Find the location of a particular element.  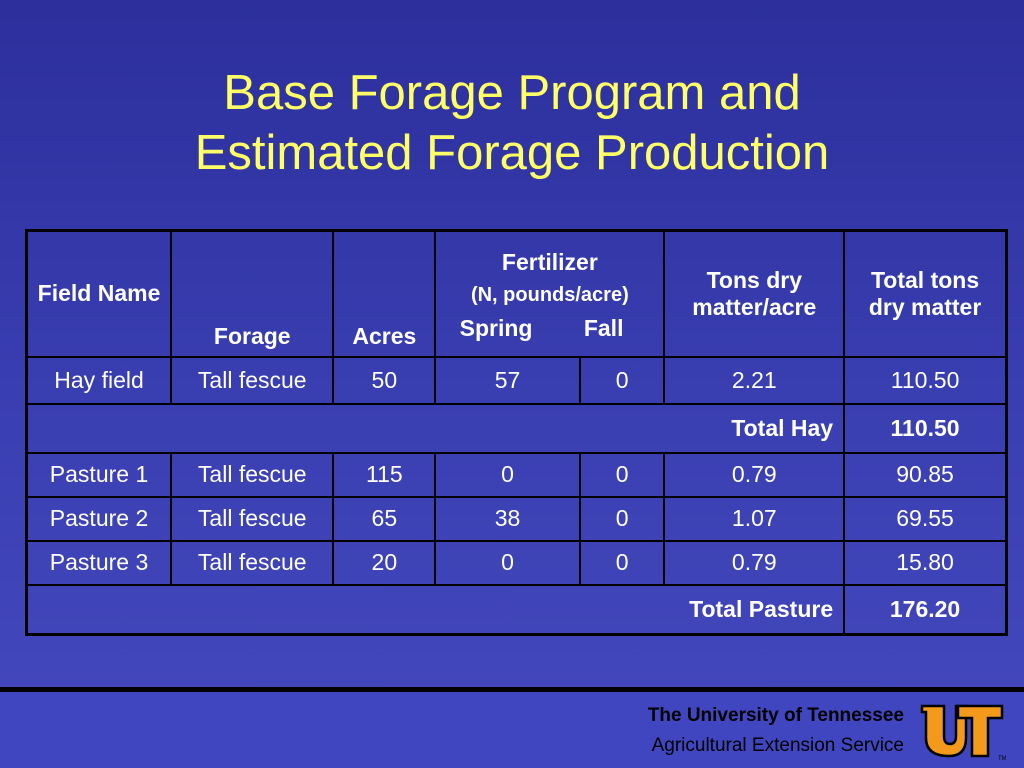

footer-divider is located at coordinates (512, 689).